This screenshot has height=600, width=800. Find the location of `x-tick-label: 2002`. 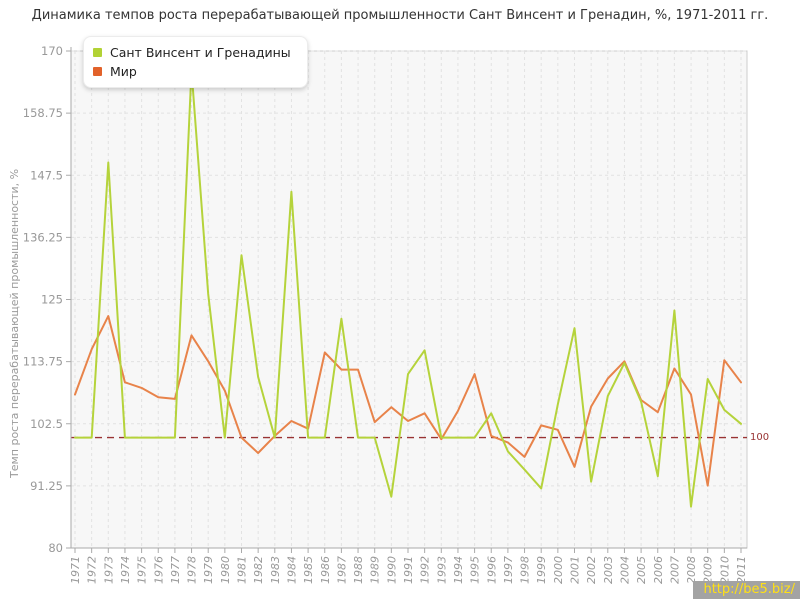

x-tick-label: 2002 is located at coordinates (591, 570).